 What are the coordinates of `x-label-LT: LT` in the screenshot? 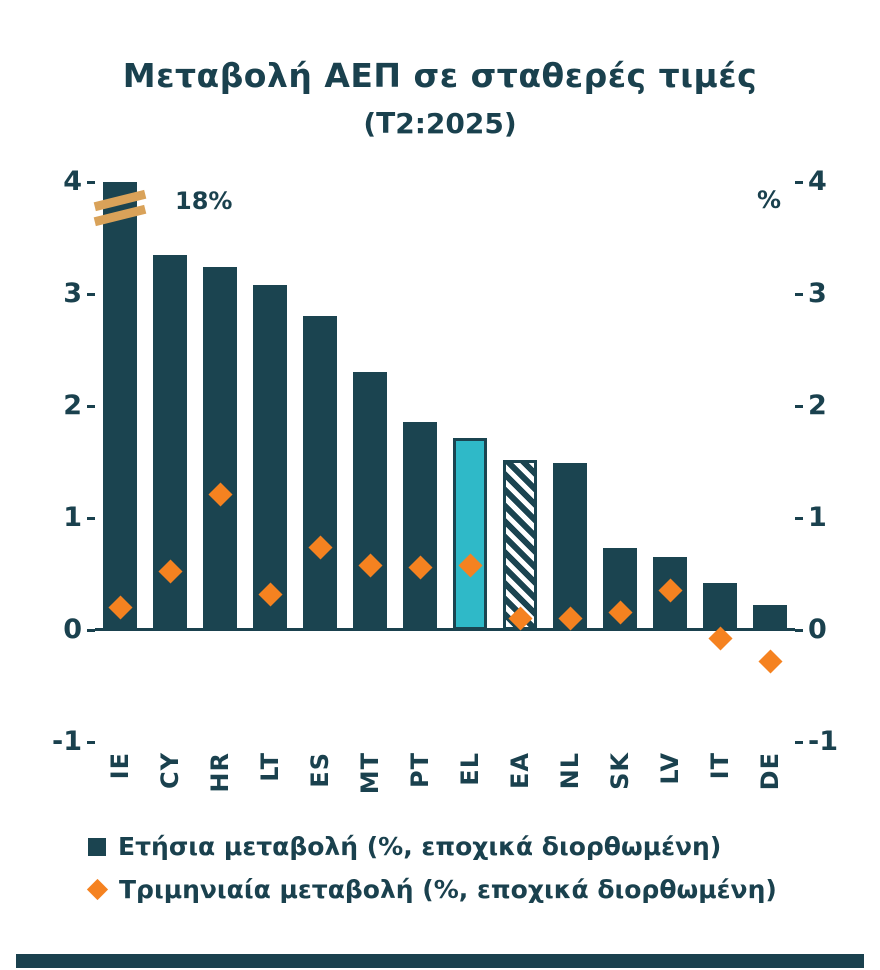 It's located at (270, 782).